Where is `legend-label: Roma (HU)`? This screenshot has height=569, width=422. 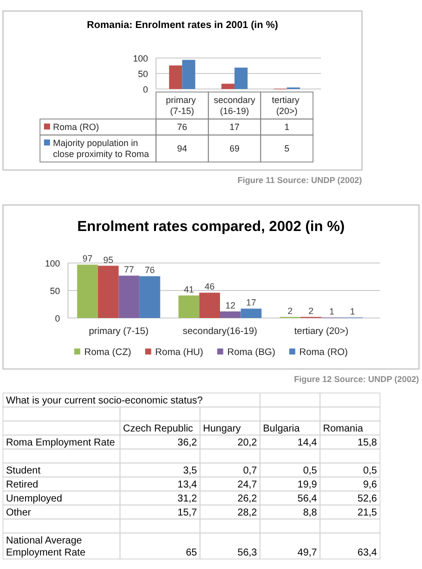
legend-label: Roma (HU) is located at coordinates (179, 352).